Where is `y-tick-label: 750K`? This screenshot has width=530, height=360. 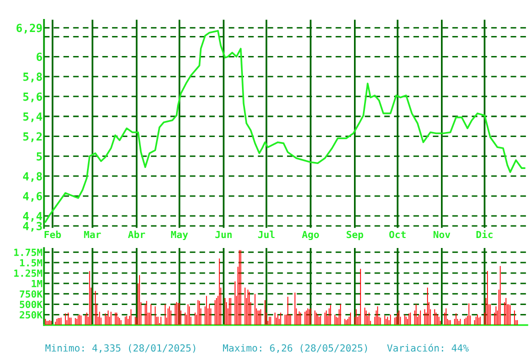 y-tick-label: 750K is located at coordinates (31, 294).